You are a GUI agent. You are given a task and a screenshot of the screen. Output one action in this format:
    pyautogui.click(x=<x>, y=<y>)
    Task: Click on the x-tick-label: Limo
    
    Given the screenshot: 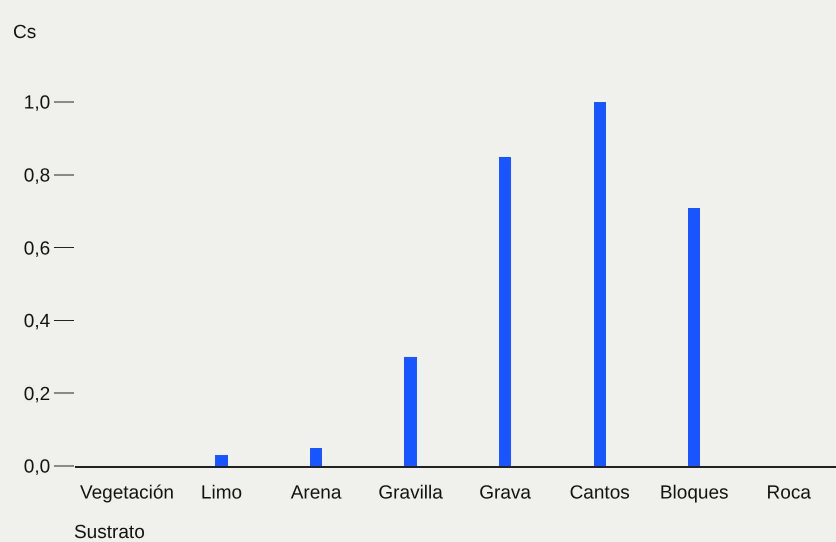 What is the action you would take?
    pyautogui.click(x=221, y=493)
    